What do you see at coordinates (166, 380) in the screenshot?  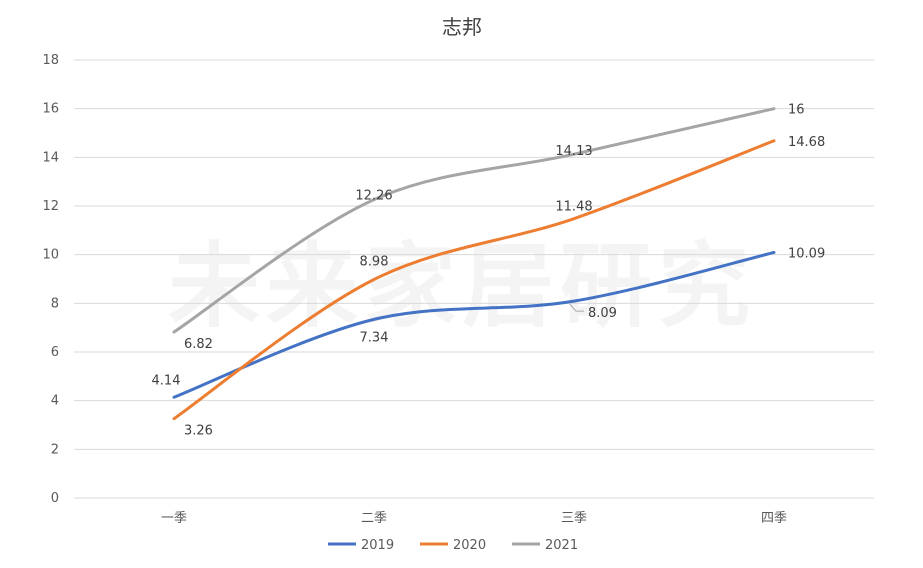 I see `data-label: 4.14` at bounding box center [166, 380].